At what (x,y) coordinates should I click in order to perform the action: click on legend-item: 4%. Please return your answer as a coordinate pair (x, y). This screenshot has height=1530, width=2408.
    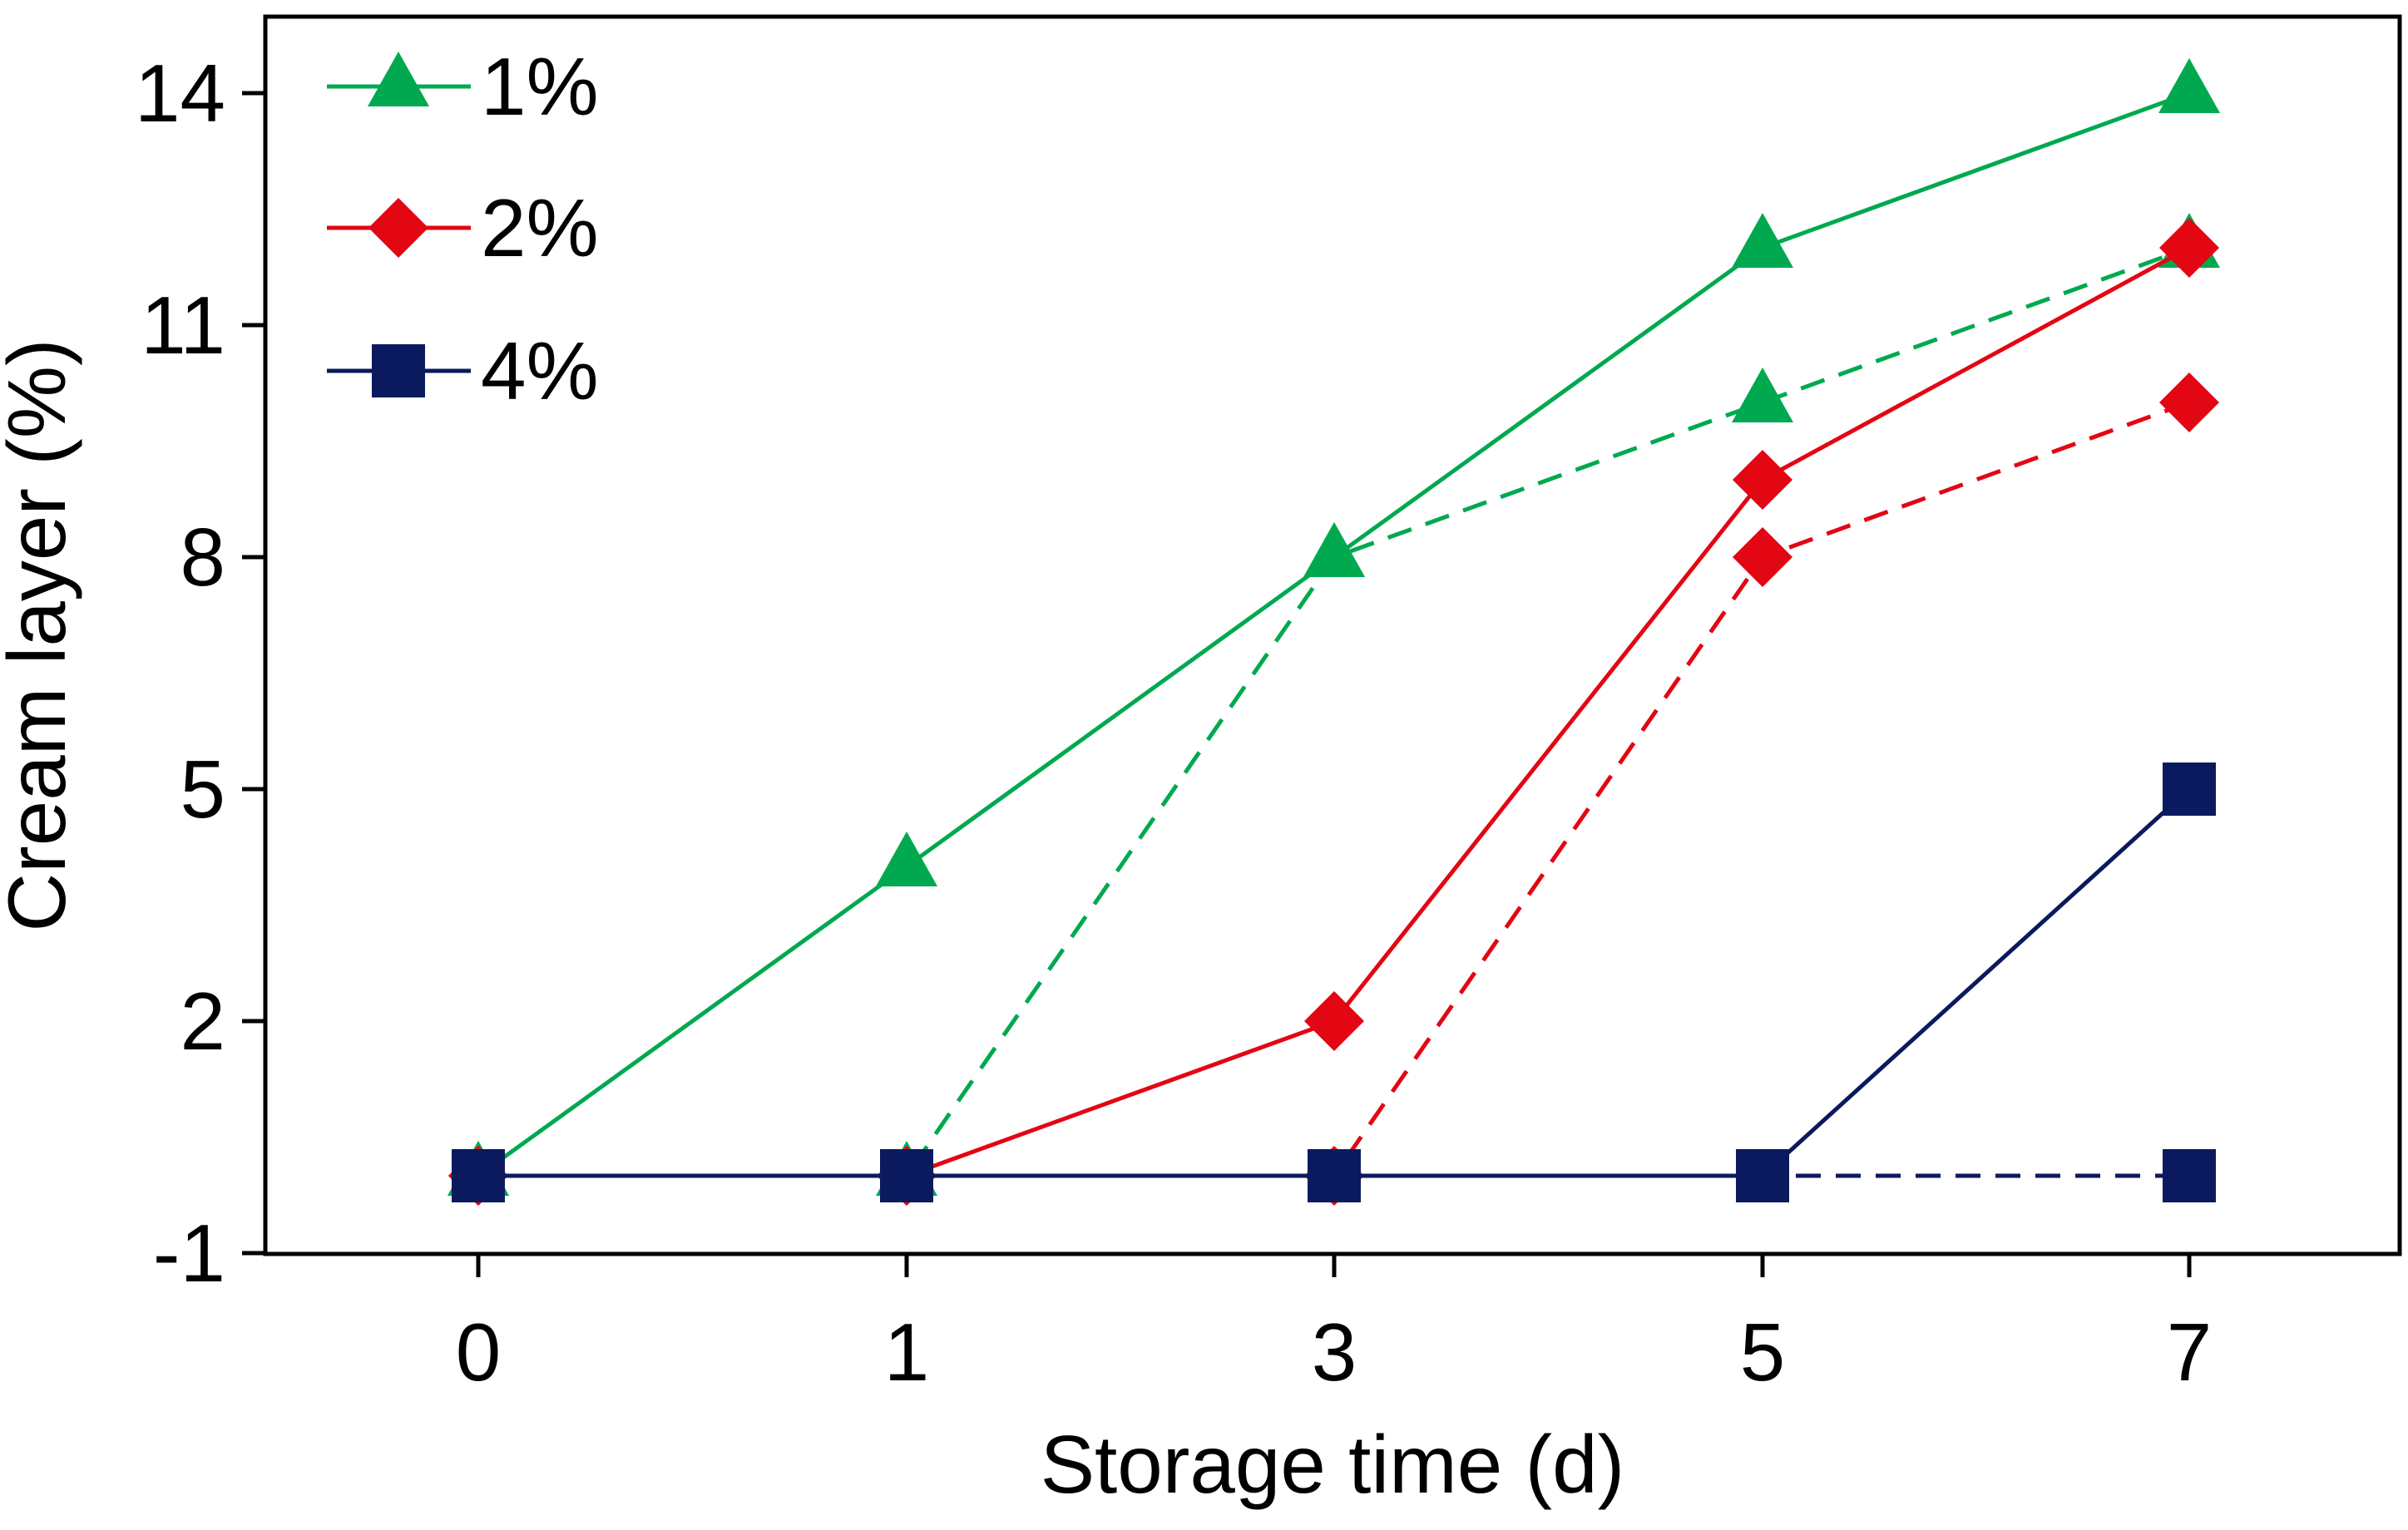
    Looking at the image, I should click on (463, 371).